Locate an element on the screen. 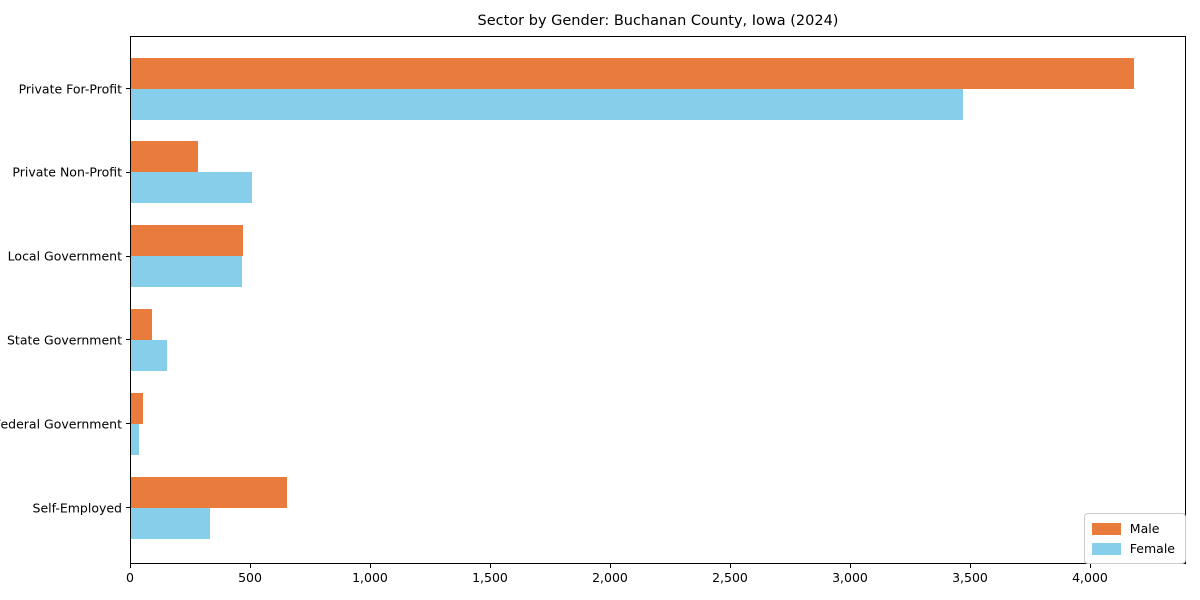 The width and height of the screenshot is (1200, 600). legend-item-male: Male is located at coordinates (1133, 528).